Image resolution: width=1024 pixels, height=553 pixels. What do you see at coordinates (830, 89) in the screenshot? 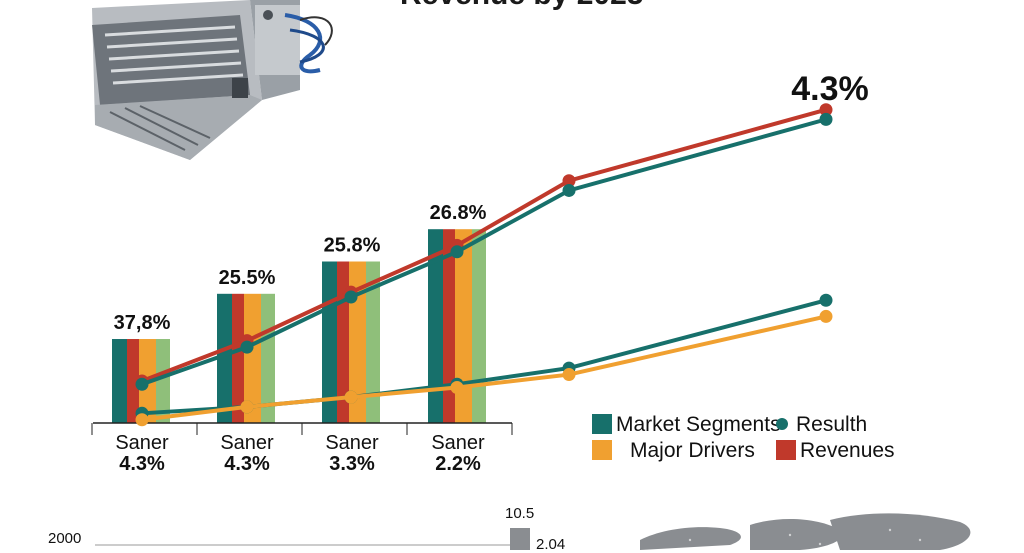
I see `top-percent-label: 4.3%` at bounding box center [830, 89].